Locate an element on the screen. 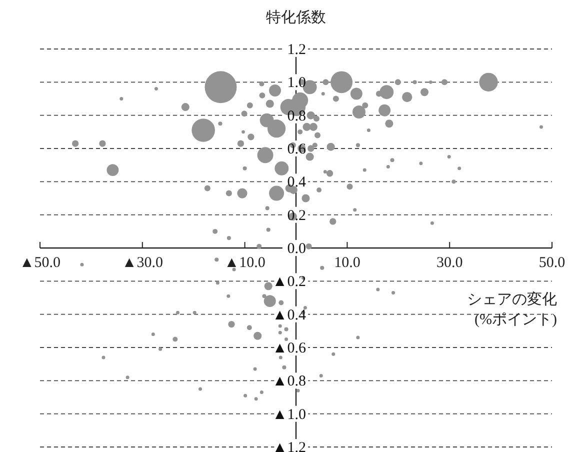  y-axis-title: 特化係数 is located at coordinates (296, 17).